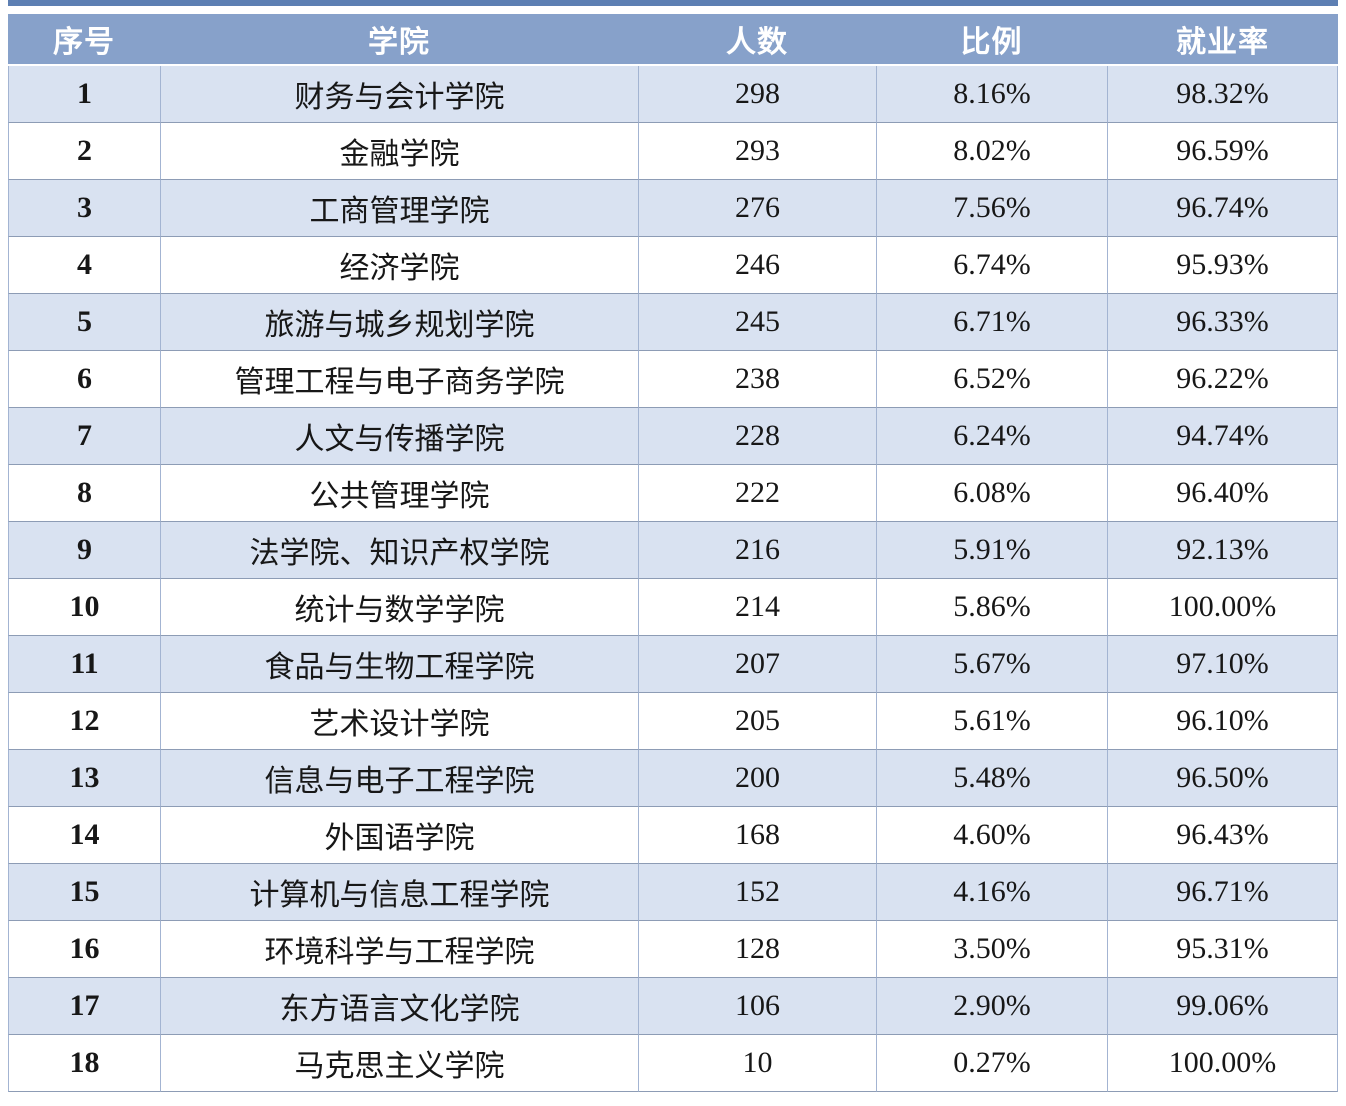  Describe the element at coordinates (1222, 379) in the screenshot. I see `cell-employment-rate: 96.22%` at that location.